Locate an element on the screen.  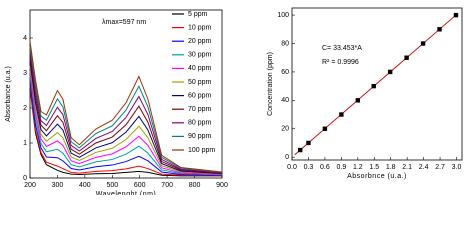
x-tick-label: 800 is located at coordinates (195, 185).